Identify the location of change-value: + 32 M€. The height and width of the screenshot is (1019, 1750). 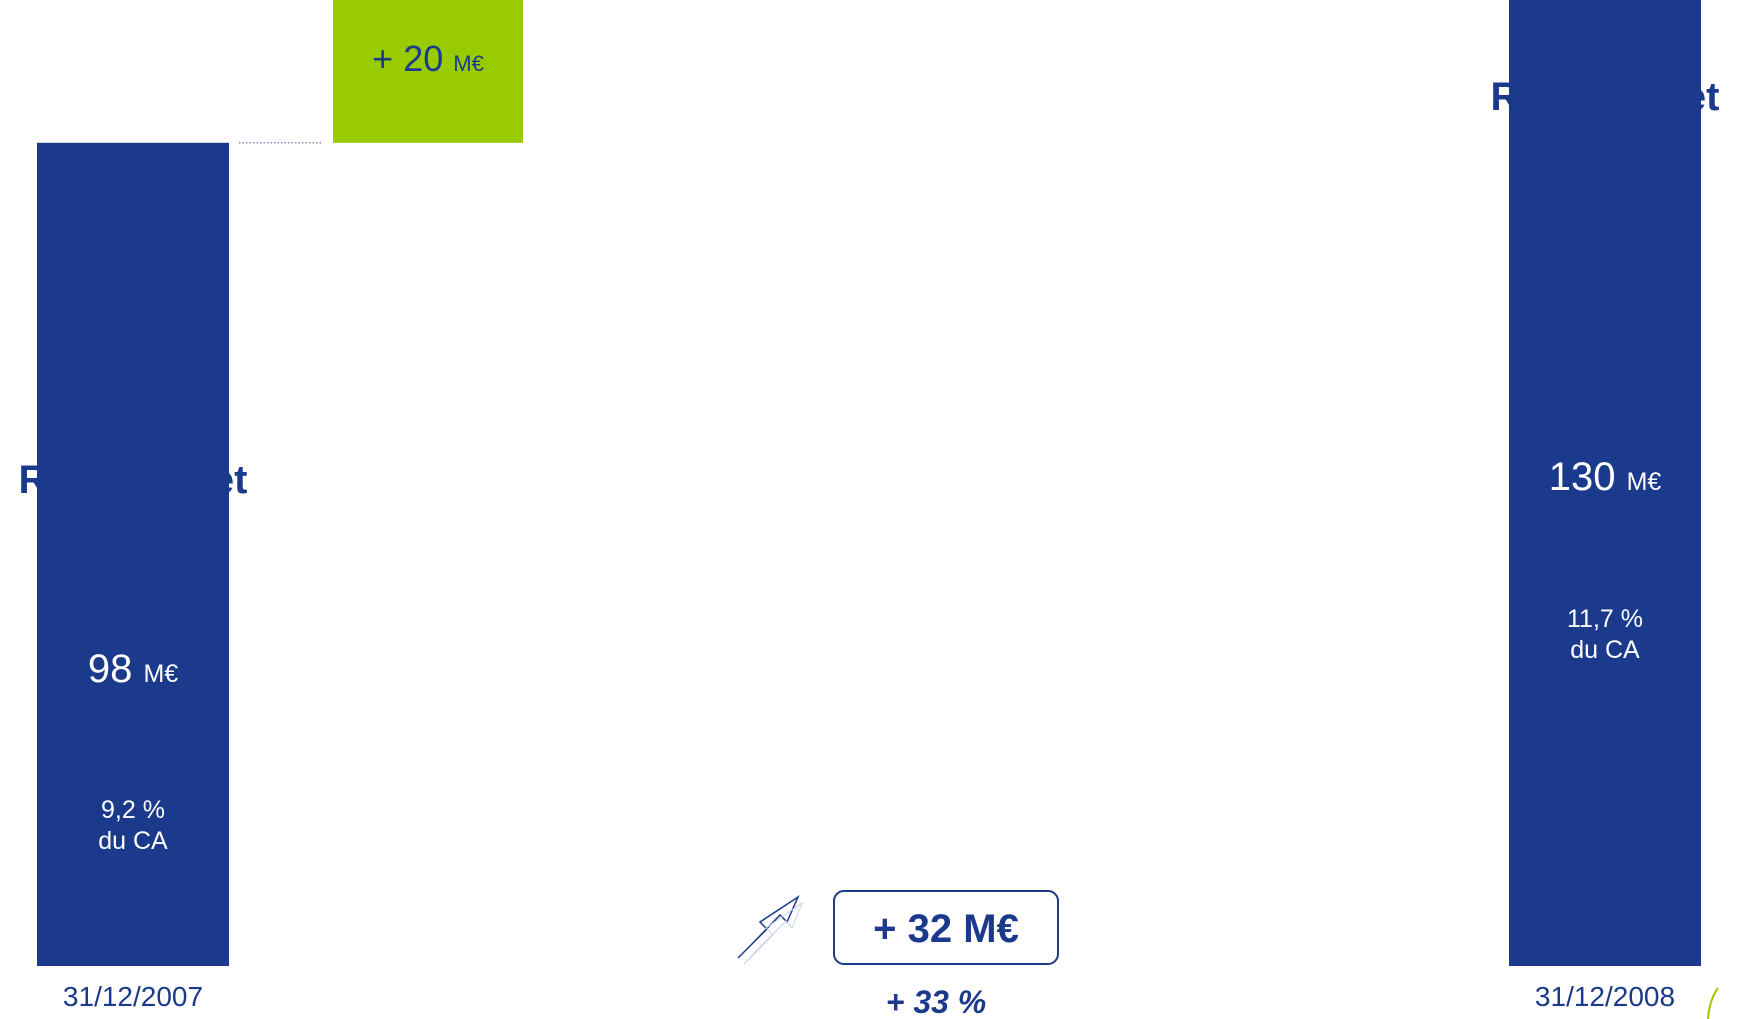
(946, 929).